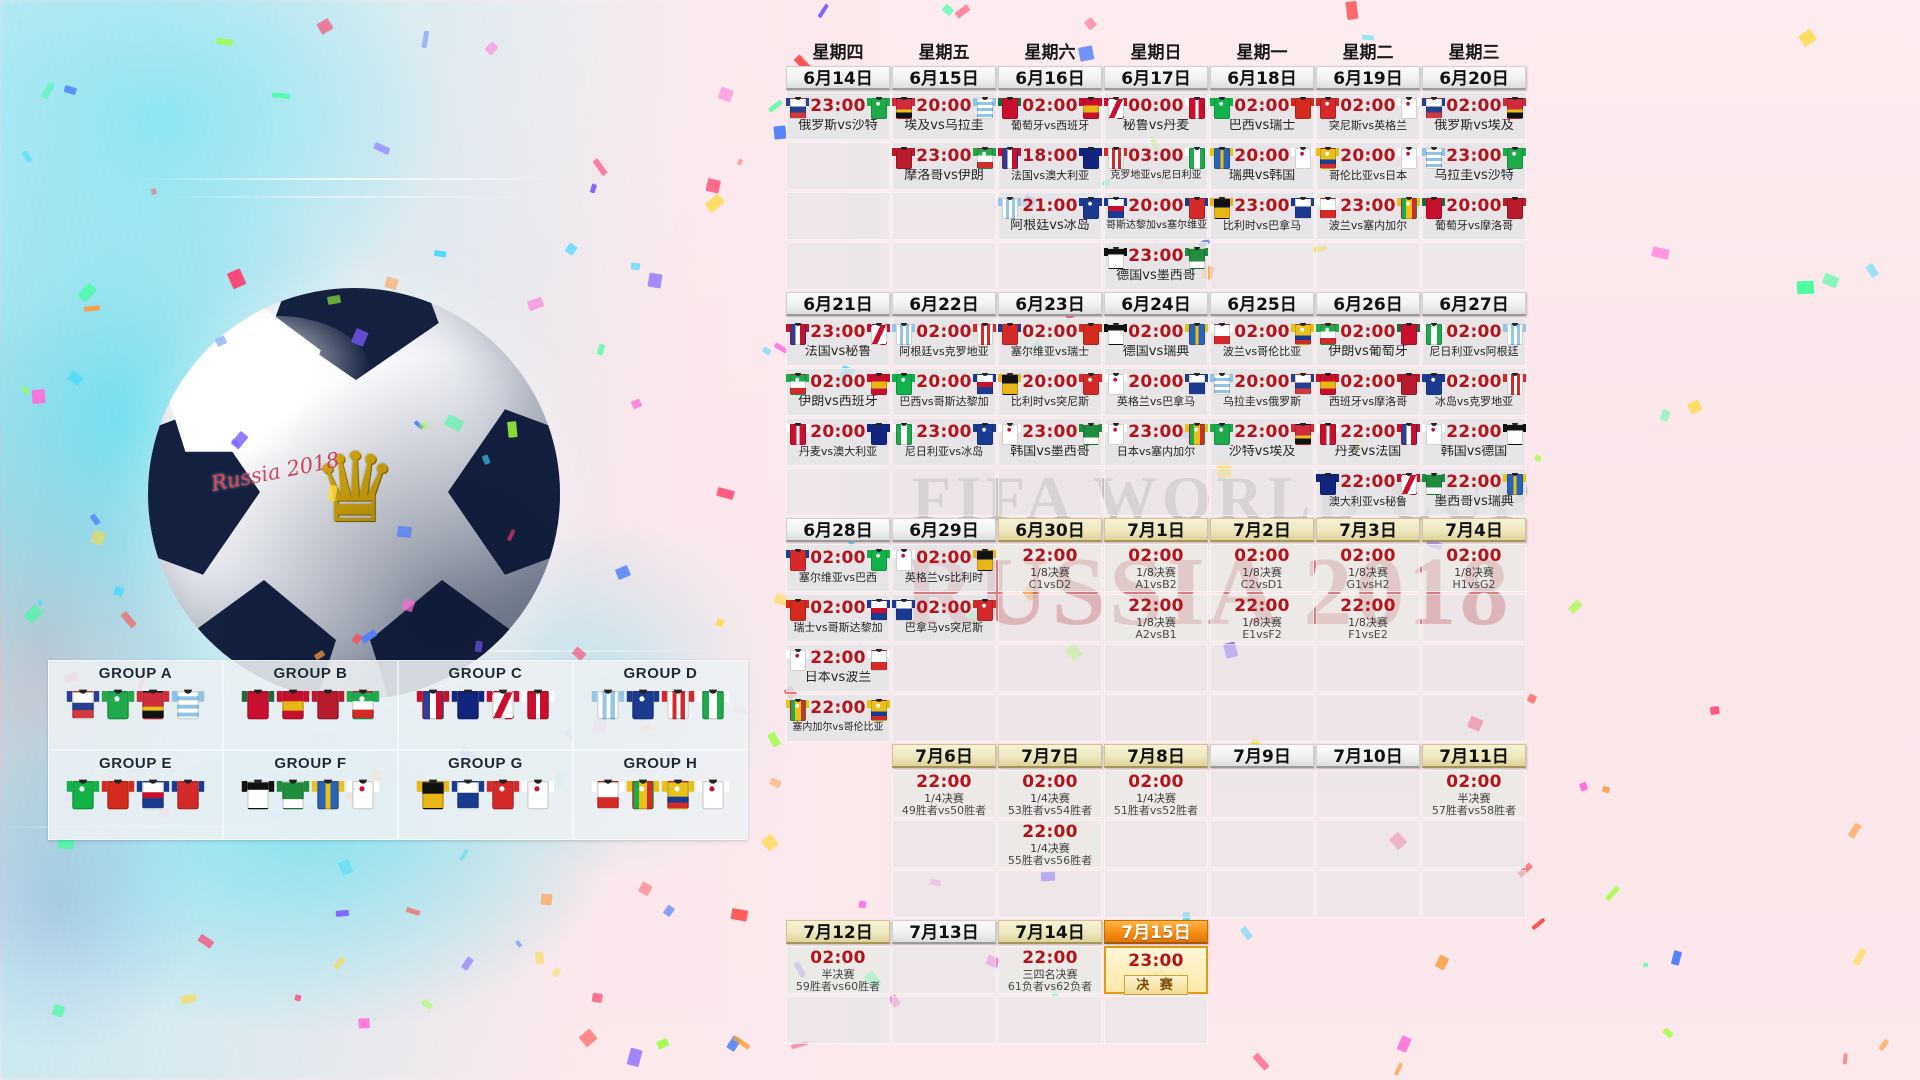 This screenshot has height=1080, width=1920. I want to click on match-cell: 23:00 ● 俄罗斯vs沙特, so click(838, 116).